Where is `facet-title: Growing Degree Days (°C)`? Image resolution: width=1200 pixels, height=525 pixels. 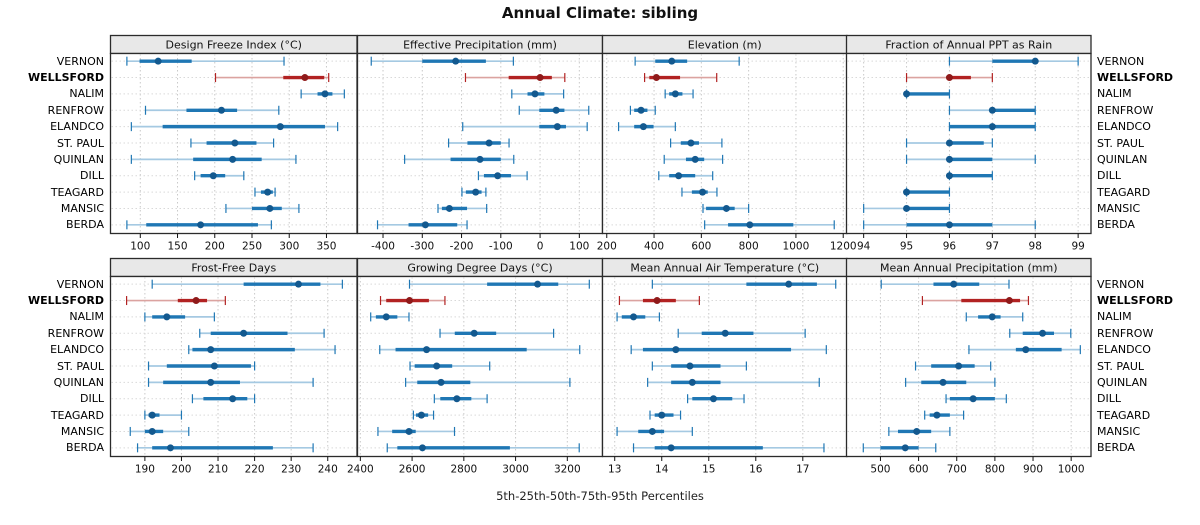
facet-title: Growing Degree Days (°C) is located at coordinates (479, 268).